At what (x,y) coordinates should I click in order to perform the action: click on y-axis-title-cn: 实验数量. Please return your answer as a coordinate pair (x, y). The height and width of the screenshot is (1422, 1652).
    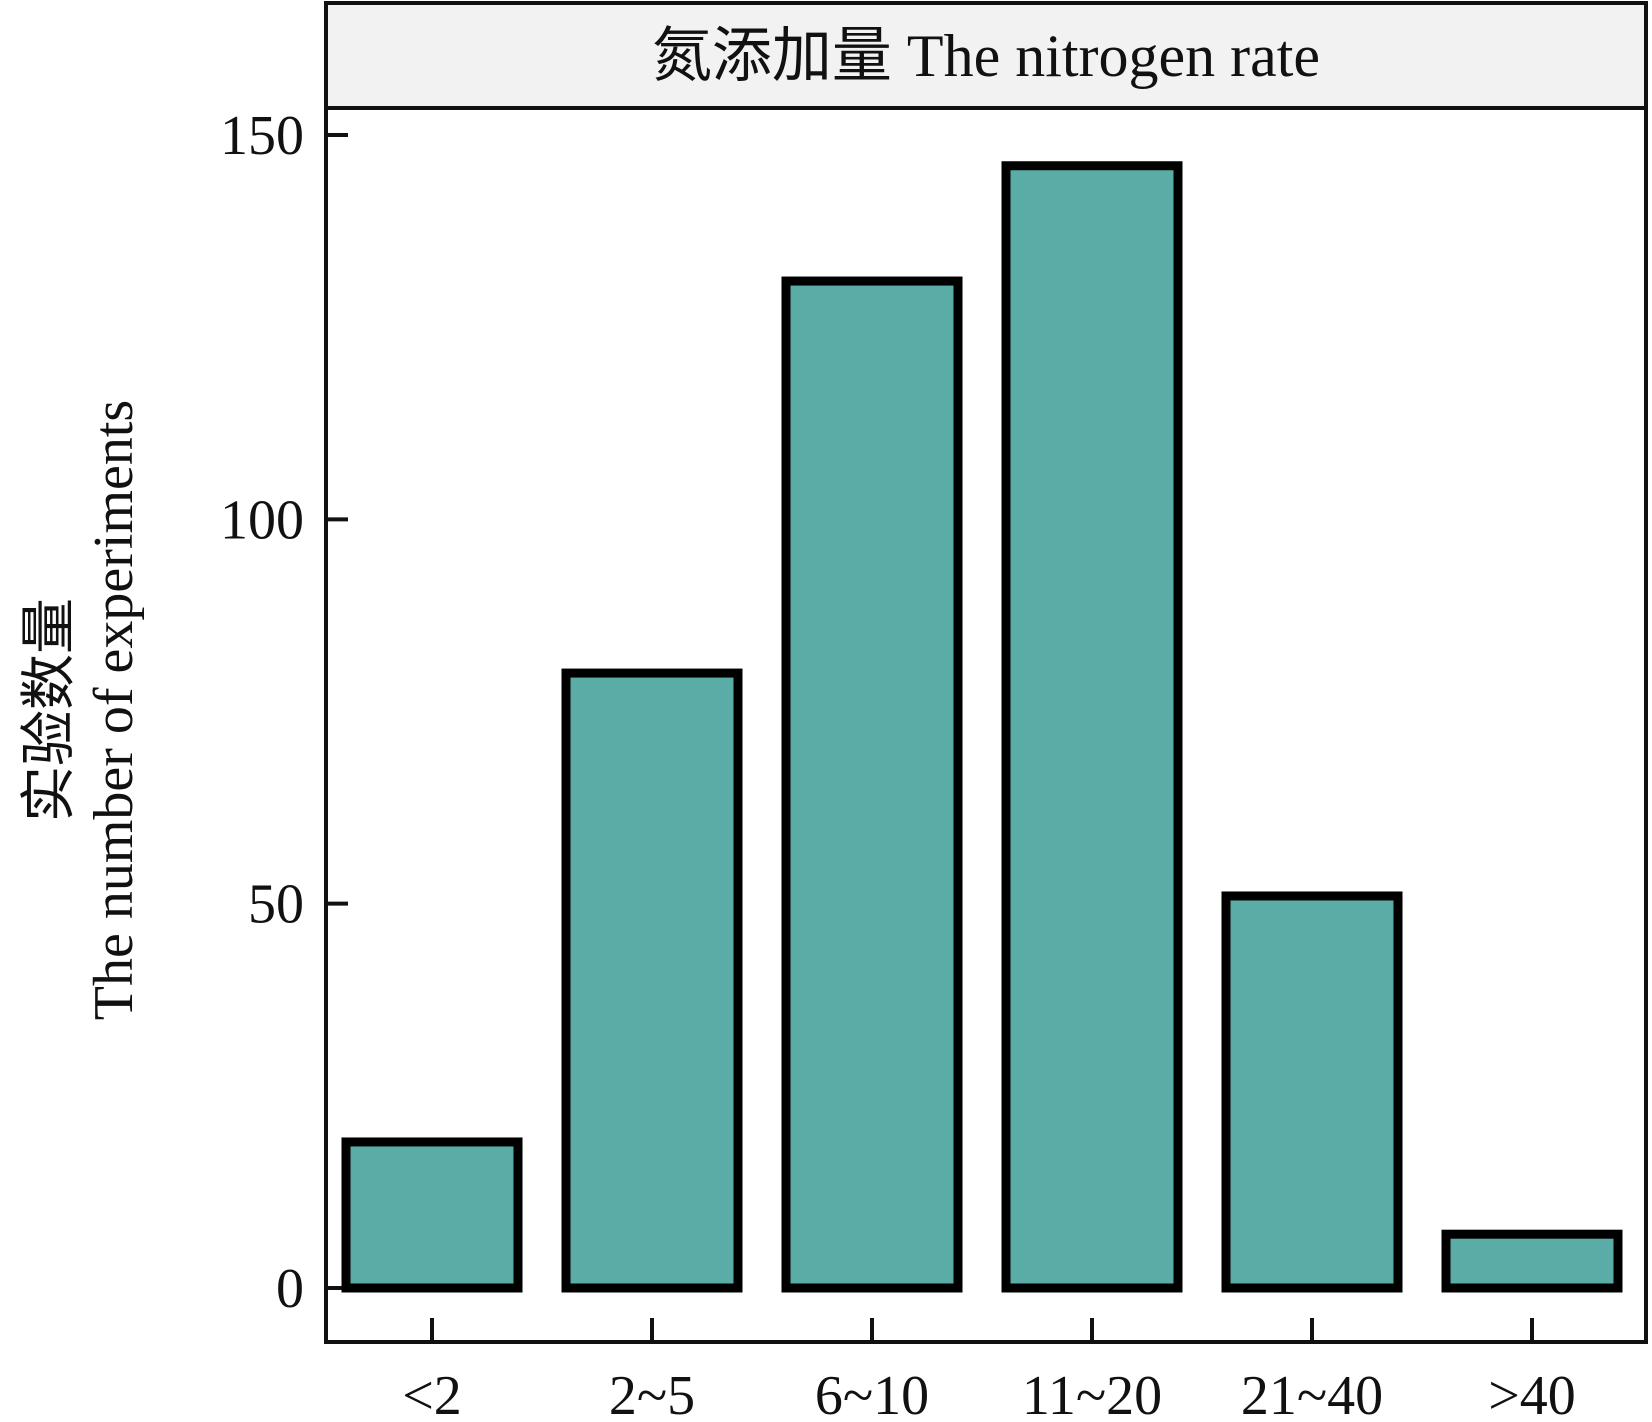
    Looking at the image, I should click on (50, 710).